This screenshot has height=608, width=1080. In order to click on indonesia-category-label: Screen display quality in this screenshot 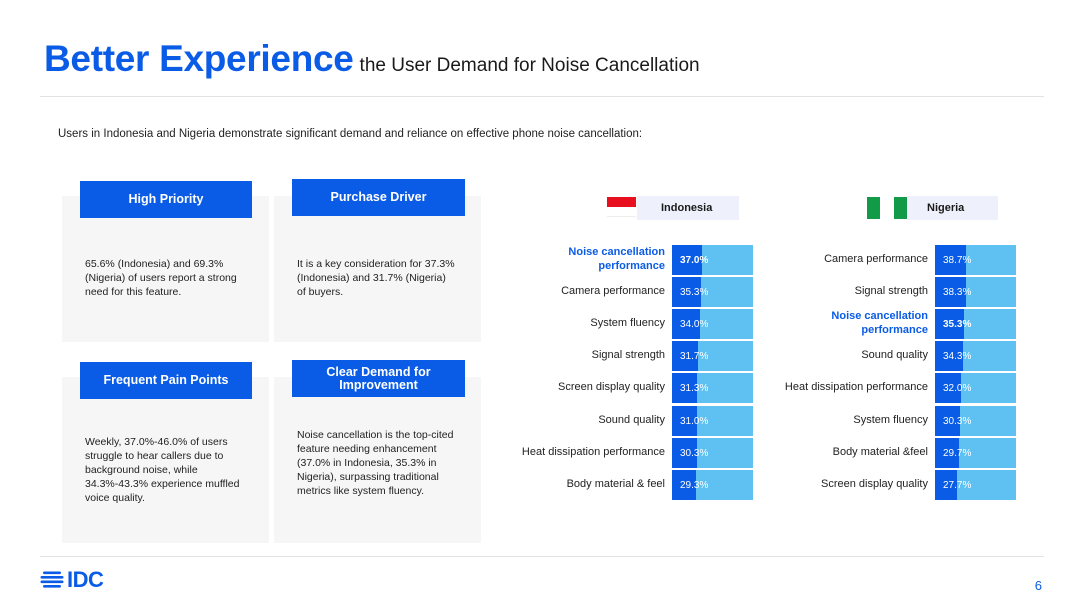, I will do `click(611, 387)`.